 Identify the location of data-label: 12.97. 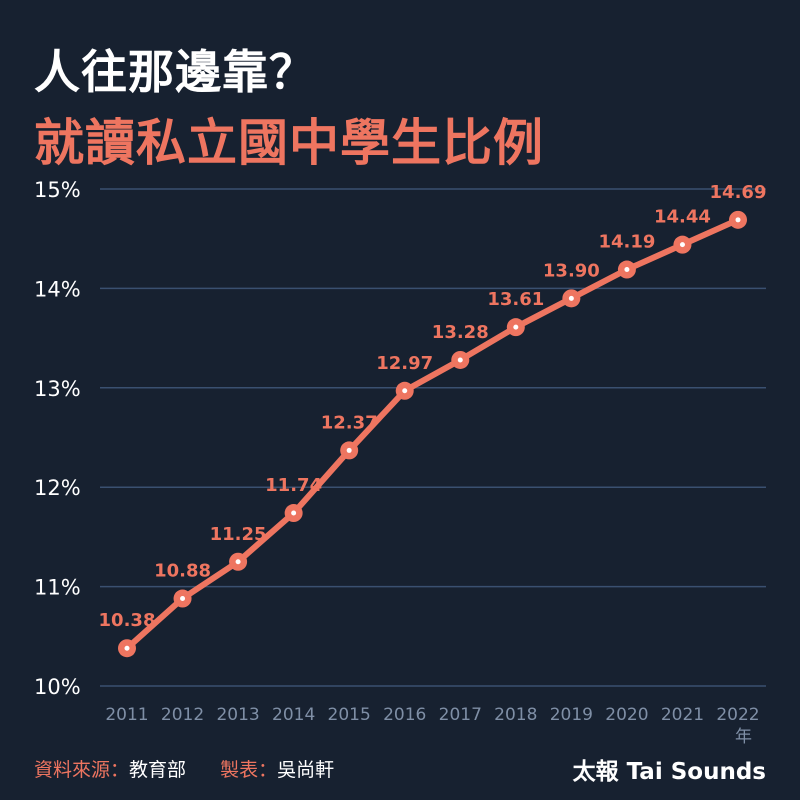
(404, 363).